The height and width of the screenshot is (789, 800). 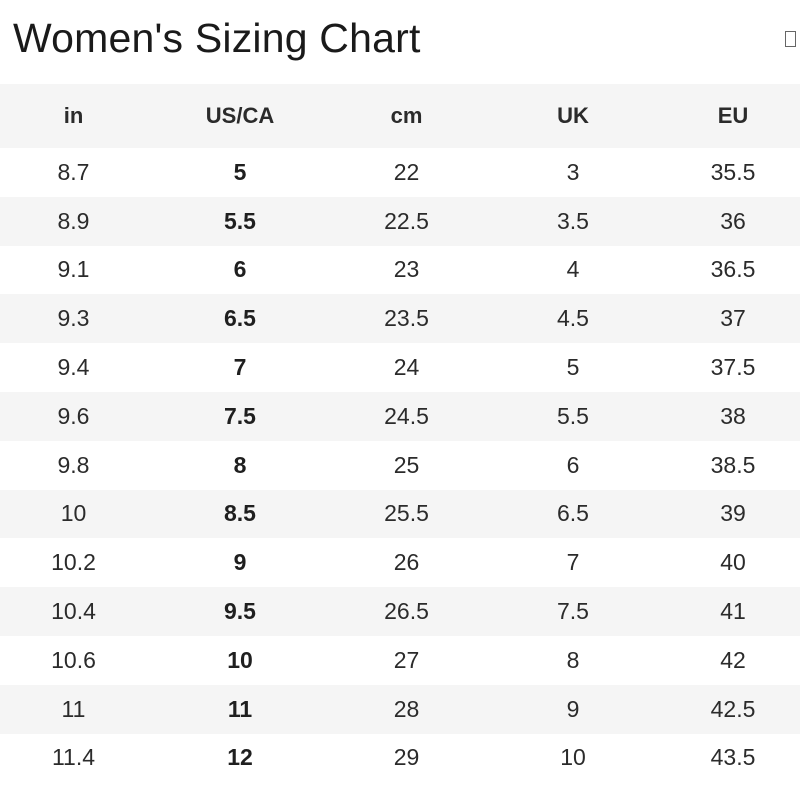 What do you see at coordinates (733, 115) in the screenshot?
I see `column-header-eu: EU` at bounding box center [733, 115].